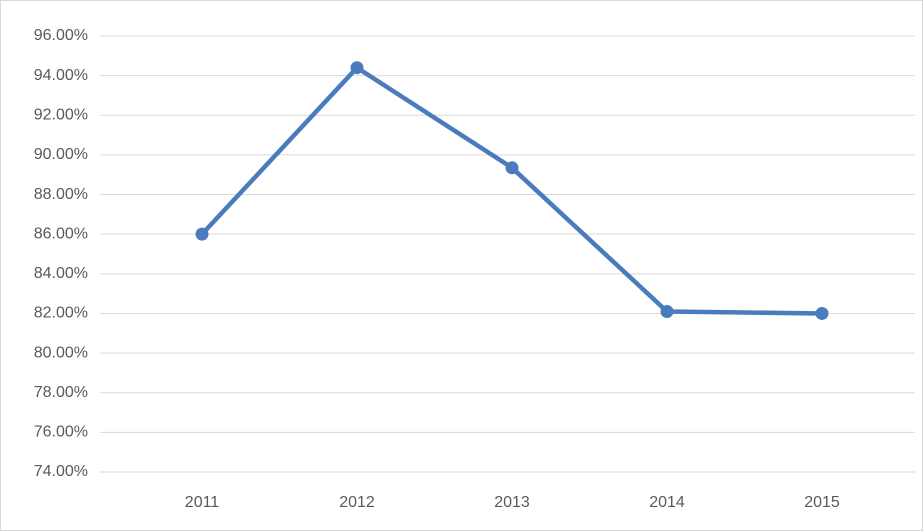 The width and height of the screenshot is (923, 531). Describe the element at coordinates (61, 313) in the screenshot. I see `y-tick-label: 82.00%` at that location.